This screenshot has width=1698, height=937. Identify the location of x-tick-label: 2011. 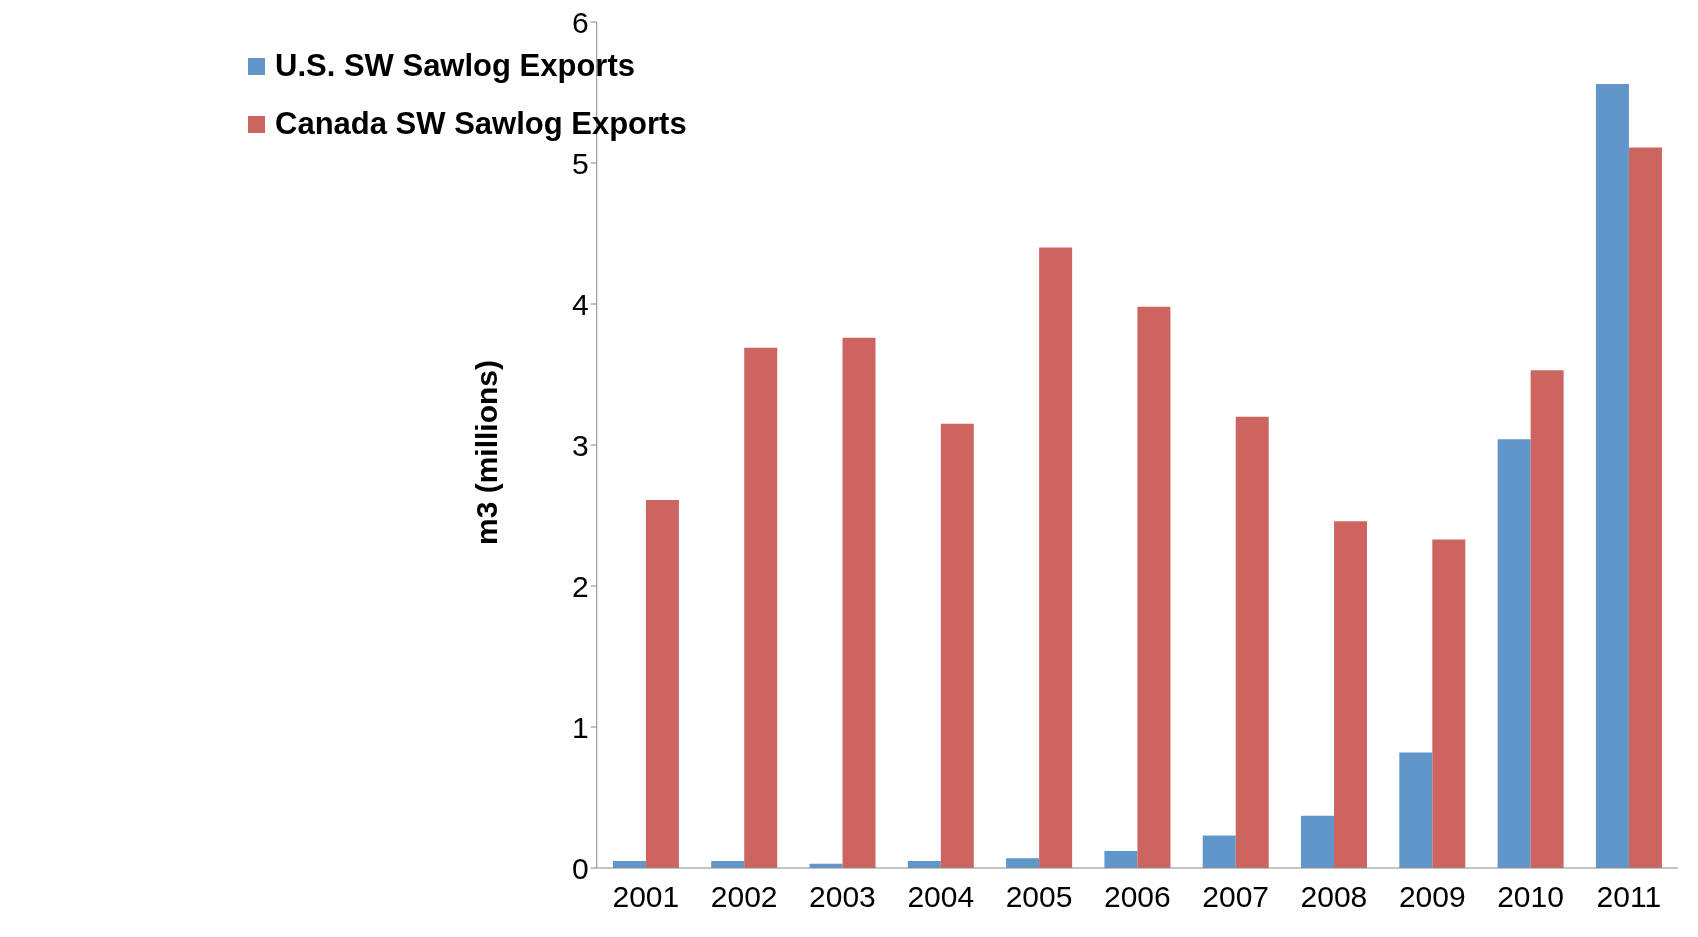
(1629, 897).